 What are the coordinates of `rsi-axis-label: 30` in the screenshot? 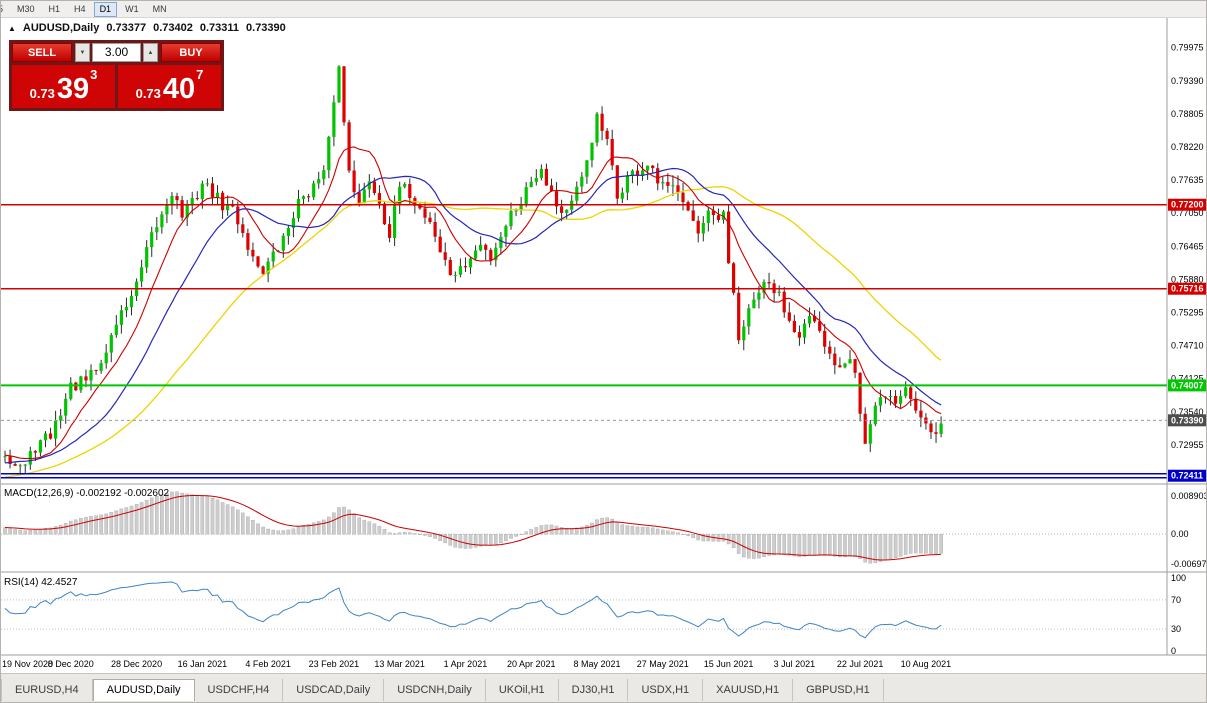 It's located at (1176, 629).